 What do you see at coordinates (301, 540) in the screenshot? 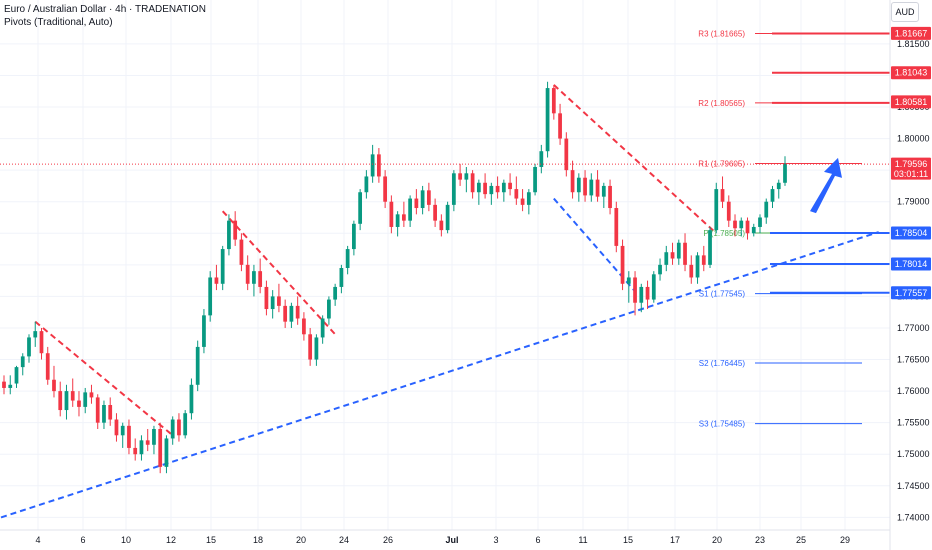
I see `x-tick-label: 20` at bounding box center [301, 540].